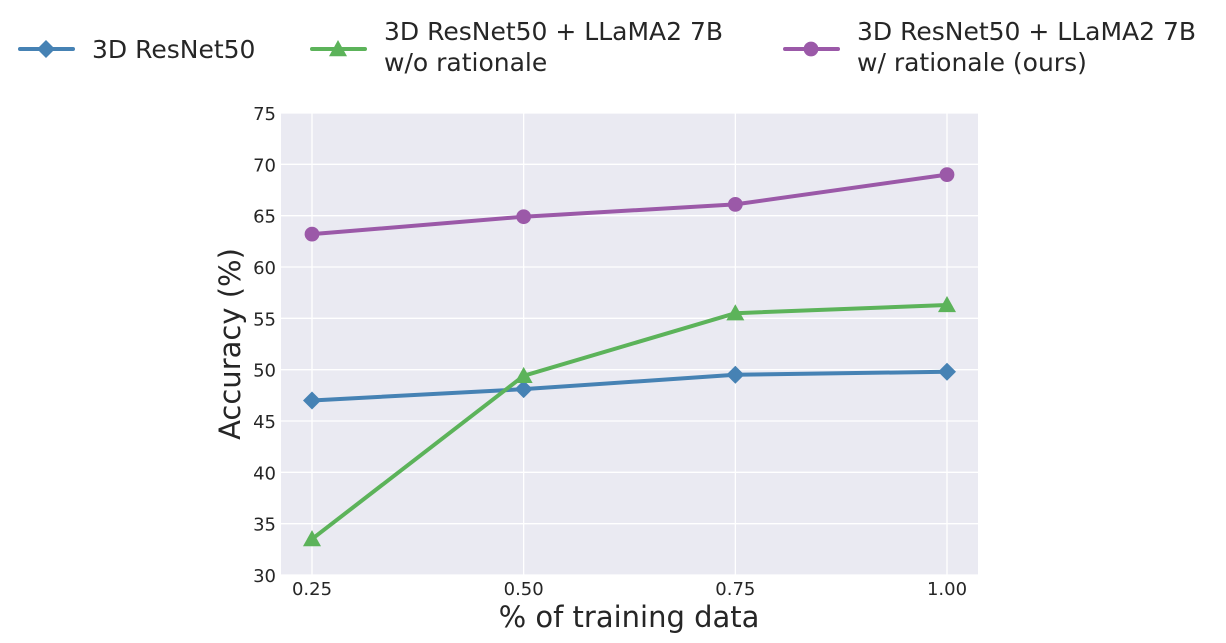 Image resolution: width=1226 pixels, height=643 pixels. What do you see at coordinates (972, 62) in the screenshot?
I see `legend-label: w/ rationale (ours)` at bounding box center [972, 62].